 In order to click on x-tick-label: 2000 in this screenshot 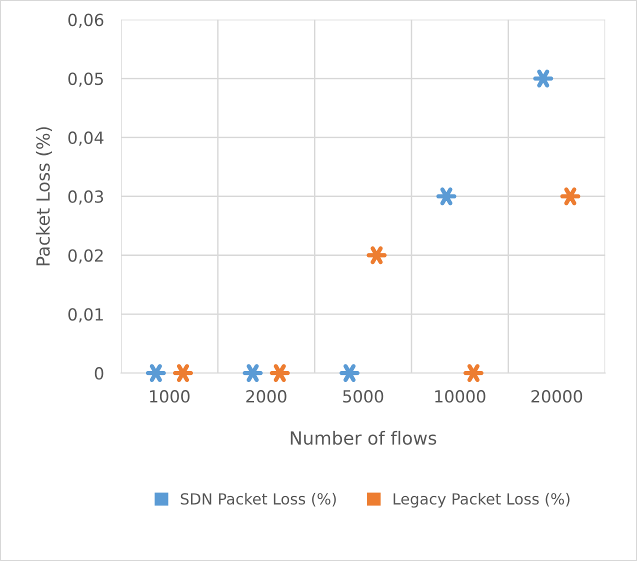, I will do `click(266, 396)`.